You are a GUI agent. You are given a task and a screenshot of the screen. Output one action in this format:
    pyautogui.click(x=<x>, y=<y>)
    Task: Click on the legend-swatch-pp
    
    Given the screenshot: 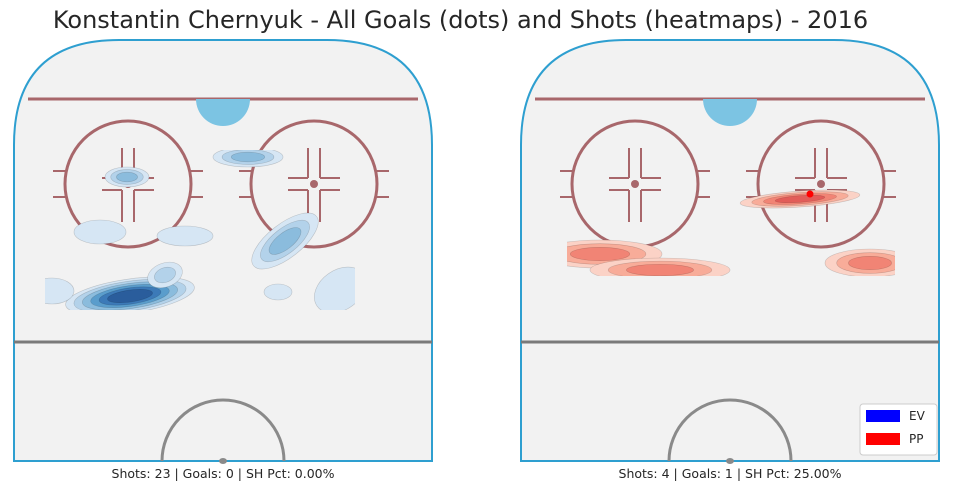 What is the action you would take?
    pyautogui.click(x=883, y=439)
    